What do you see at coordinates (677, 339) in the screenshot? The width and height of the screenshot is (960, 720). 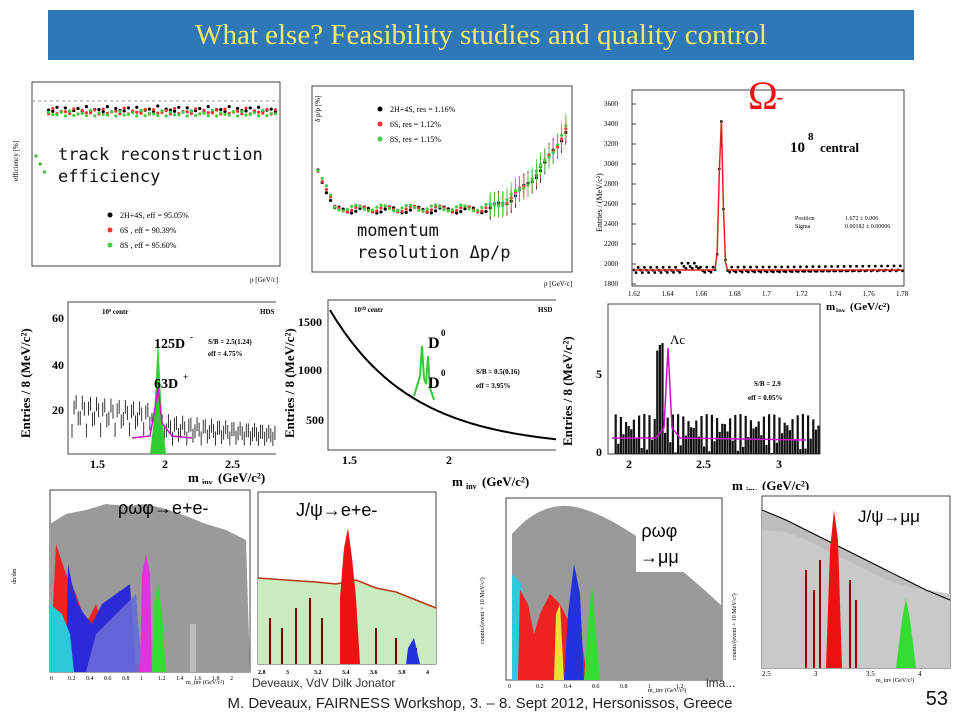 I see `svg-text: Λc` at bounding box center [677, 339].